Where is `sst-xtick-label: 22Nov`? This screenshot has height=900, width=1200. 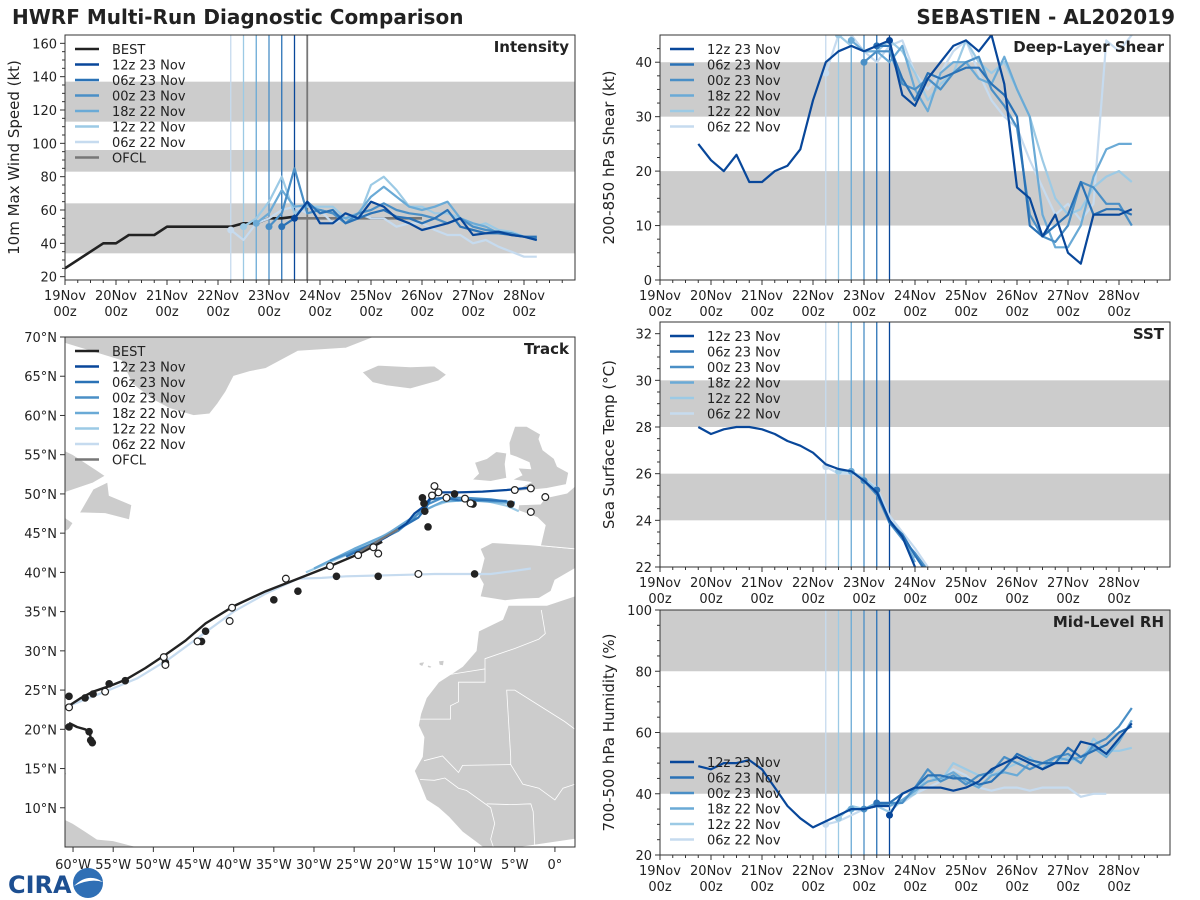 sst-xtick-label: 22Nov is located at coordinates (813, 583).